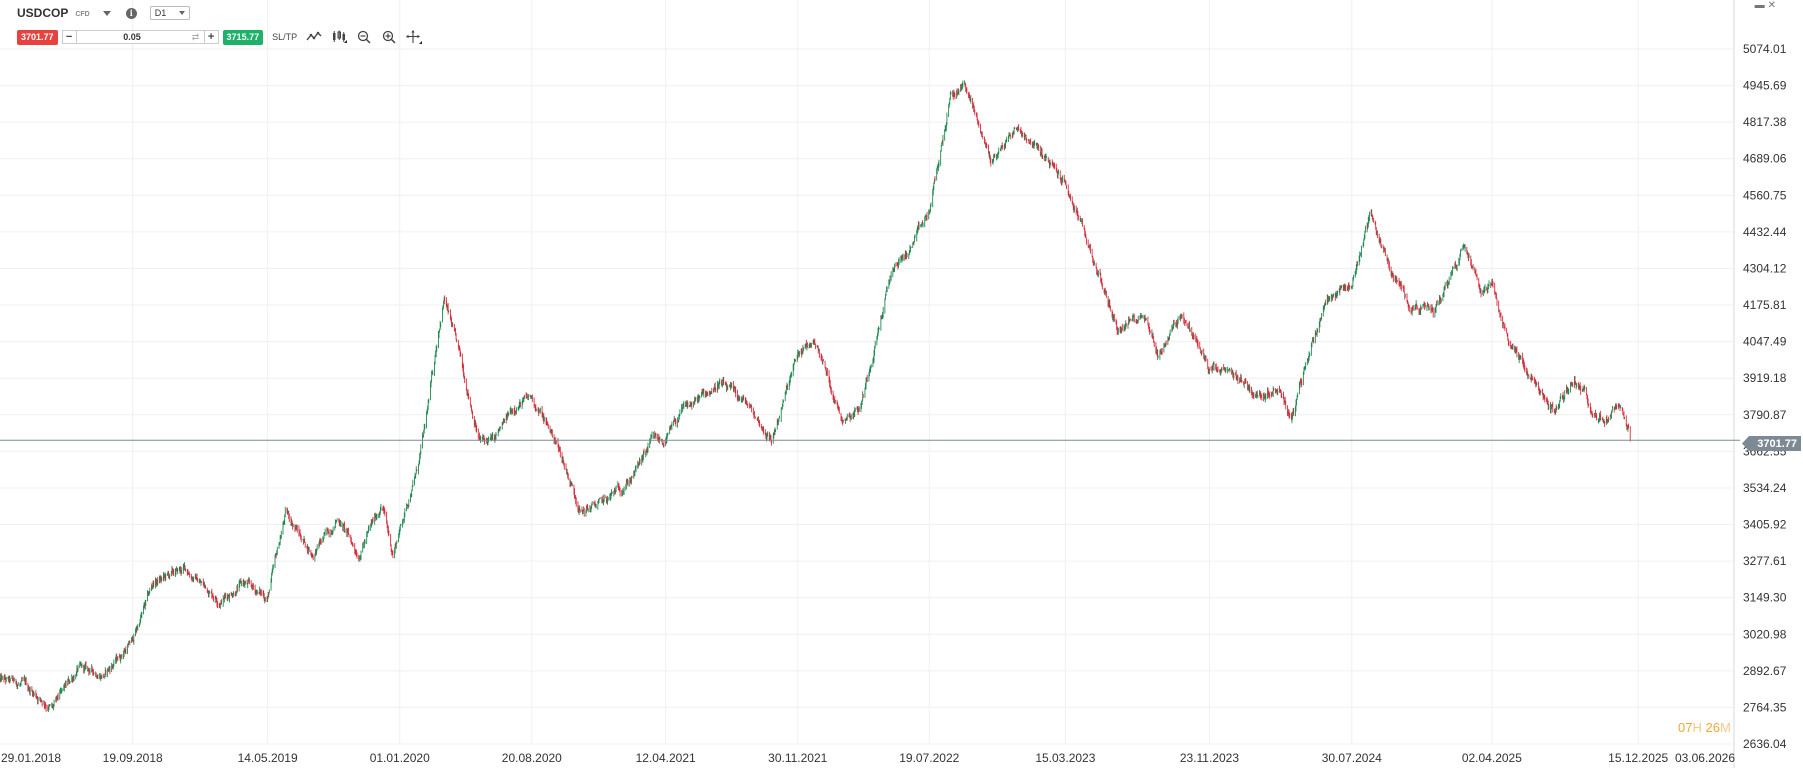  Describe the element at coordinates (70, 37) in the screenshot. I see `quantity-decrease-button: −` at that location.